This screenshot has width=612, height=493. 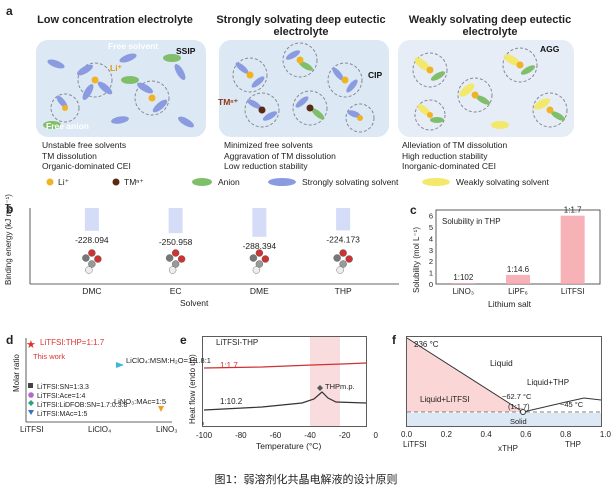 I want to click on panel-e-xlabel: Temperature (°C), so click(x=289, y=446).